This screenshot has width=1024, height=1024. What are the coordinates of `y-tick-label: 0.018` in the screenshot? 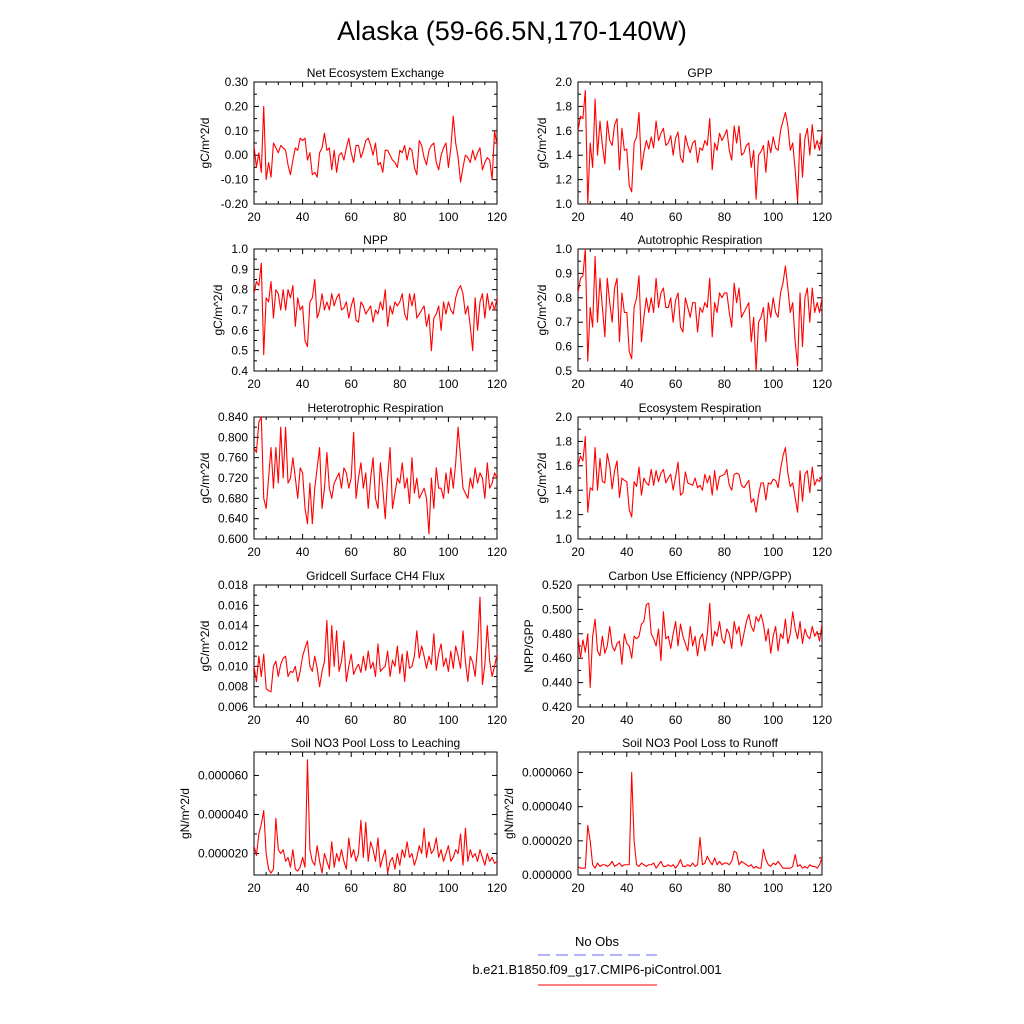 It's located at (233, 585).